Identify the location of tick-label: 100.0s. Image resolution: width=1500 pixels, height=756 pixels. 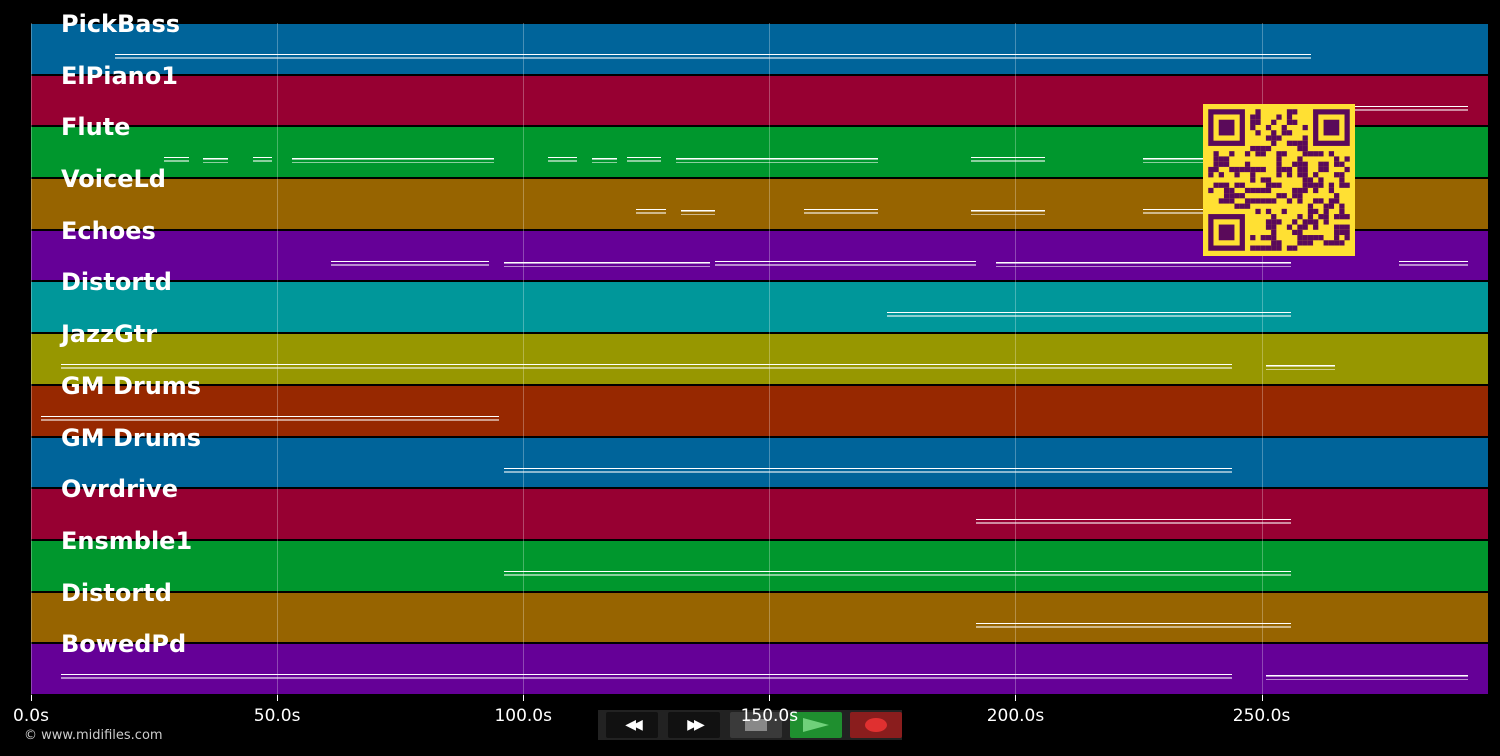
(523, 716).